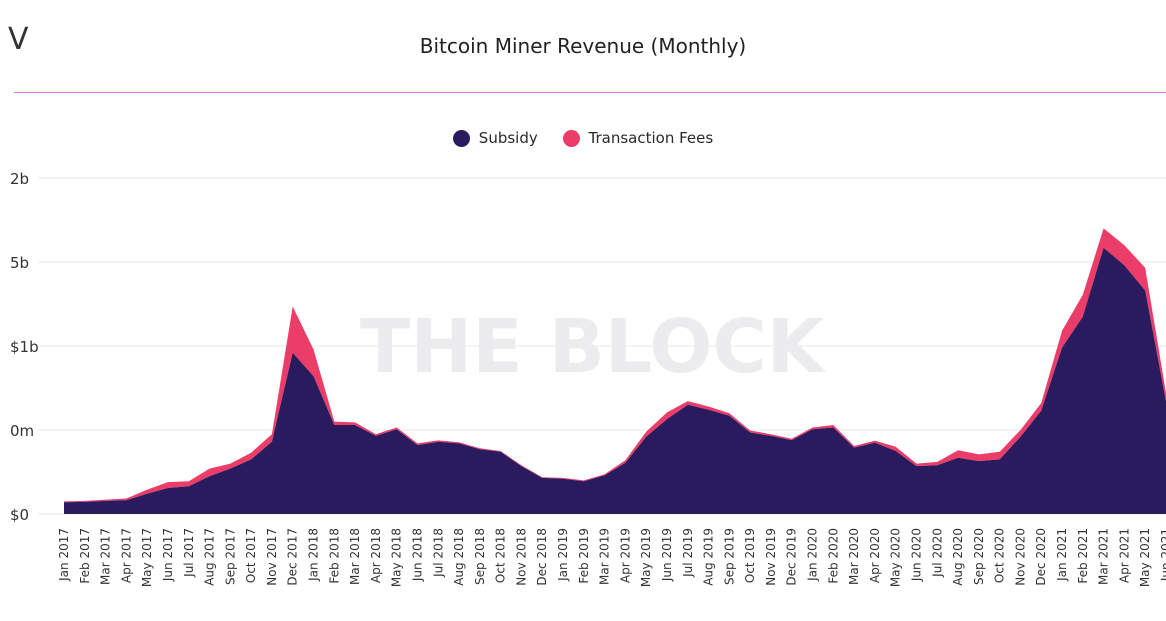 This screenshot has height=621, width=1166. What do you see at coordinates (937, 553) in the screenshot?
I see `x-tick-label: Jul 2020` at bounding box center [937, 553].